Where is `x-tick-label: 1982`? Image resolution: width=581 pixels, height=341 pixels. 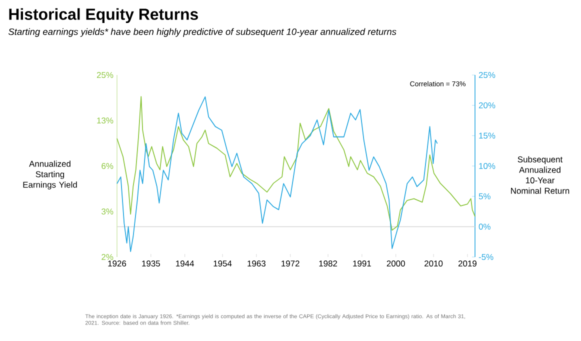 x-tick-label: 1982 is located at coordinates (328, 263).